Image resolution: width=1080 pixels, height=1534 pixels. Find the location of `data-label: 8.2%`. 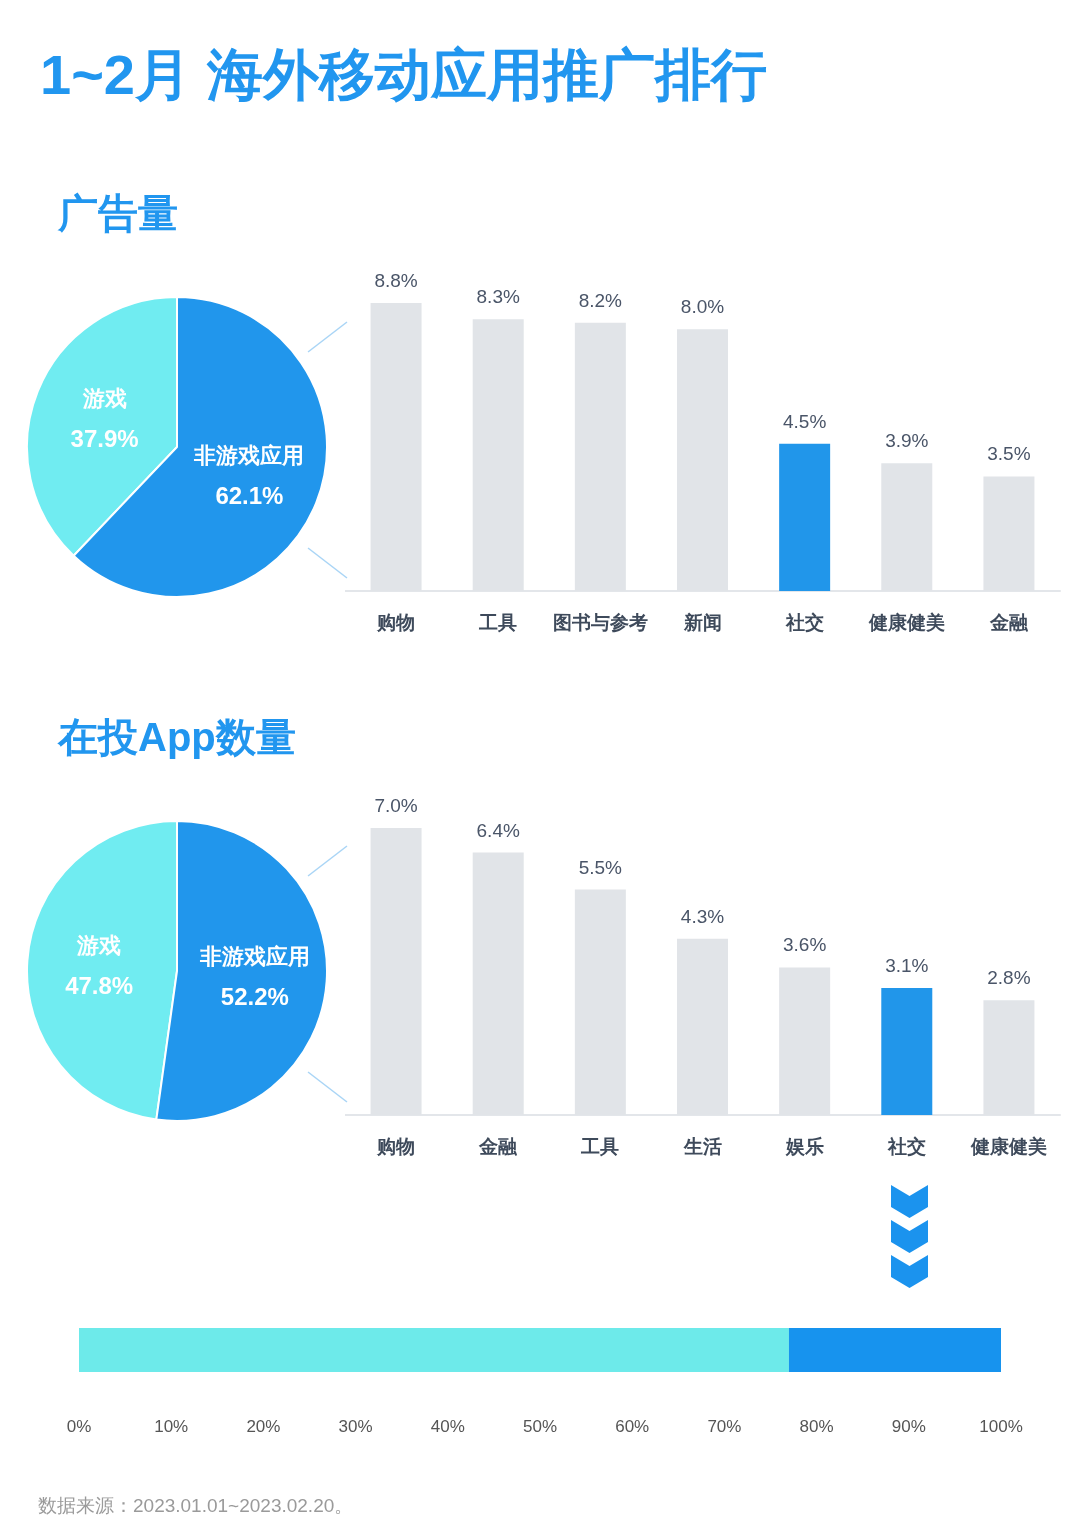

data-label: 8.2% is located at coordinates (600, 300).